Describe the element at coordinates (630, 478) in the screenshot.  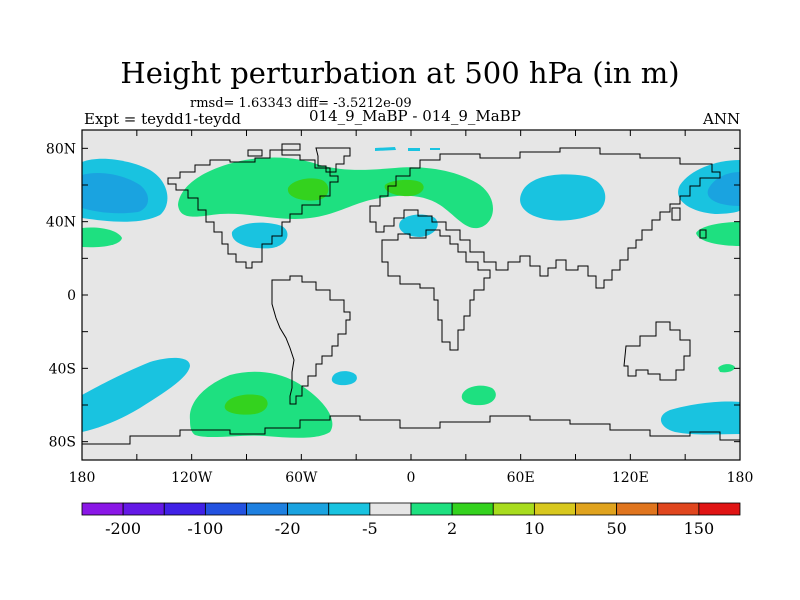
I see `lon-label: 120E` at that location.